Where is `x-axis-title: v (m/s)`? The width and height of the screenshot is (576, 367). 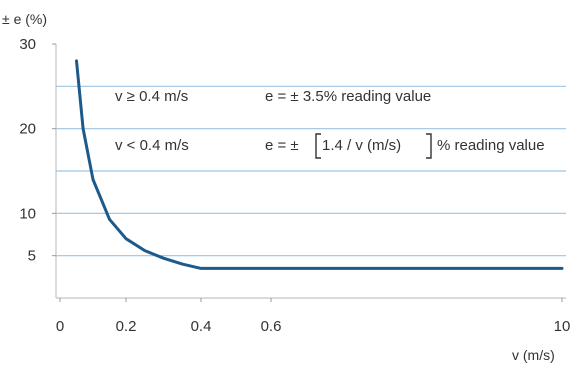 x-axis-title: v (m/s) is located at coordinates (533, 355).